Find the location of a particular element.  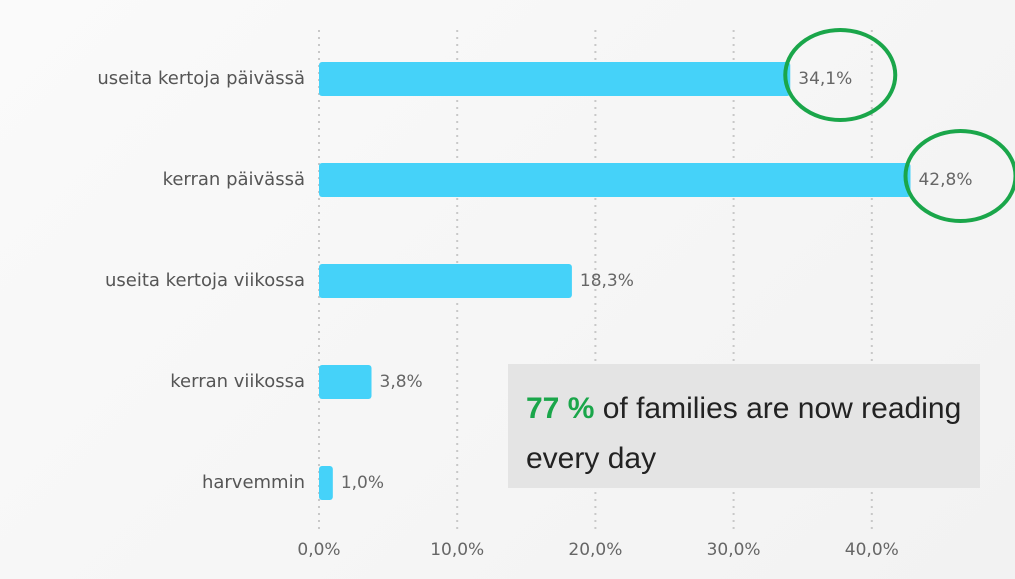

x-tick-label: 0,0% is located at coordinates (318, 550).